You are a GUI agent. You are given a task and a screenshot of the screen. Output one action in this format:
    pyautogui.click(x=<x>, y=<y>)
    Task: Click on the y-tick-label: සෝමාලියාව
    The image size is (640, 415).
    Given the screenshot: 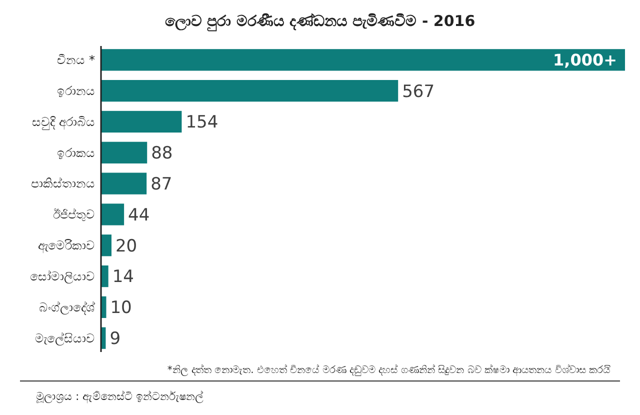 What is the action you would take?
    pyautogui.click(x=62, y=276)
    